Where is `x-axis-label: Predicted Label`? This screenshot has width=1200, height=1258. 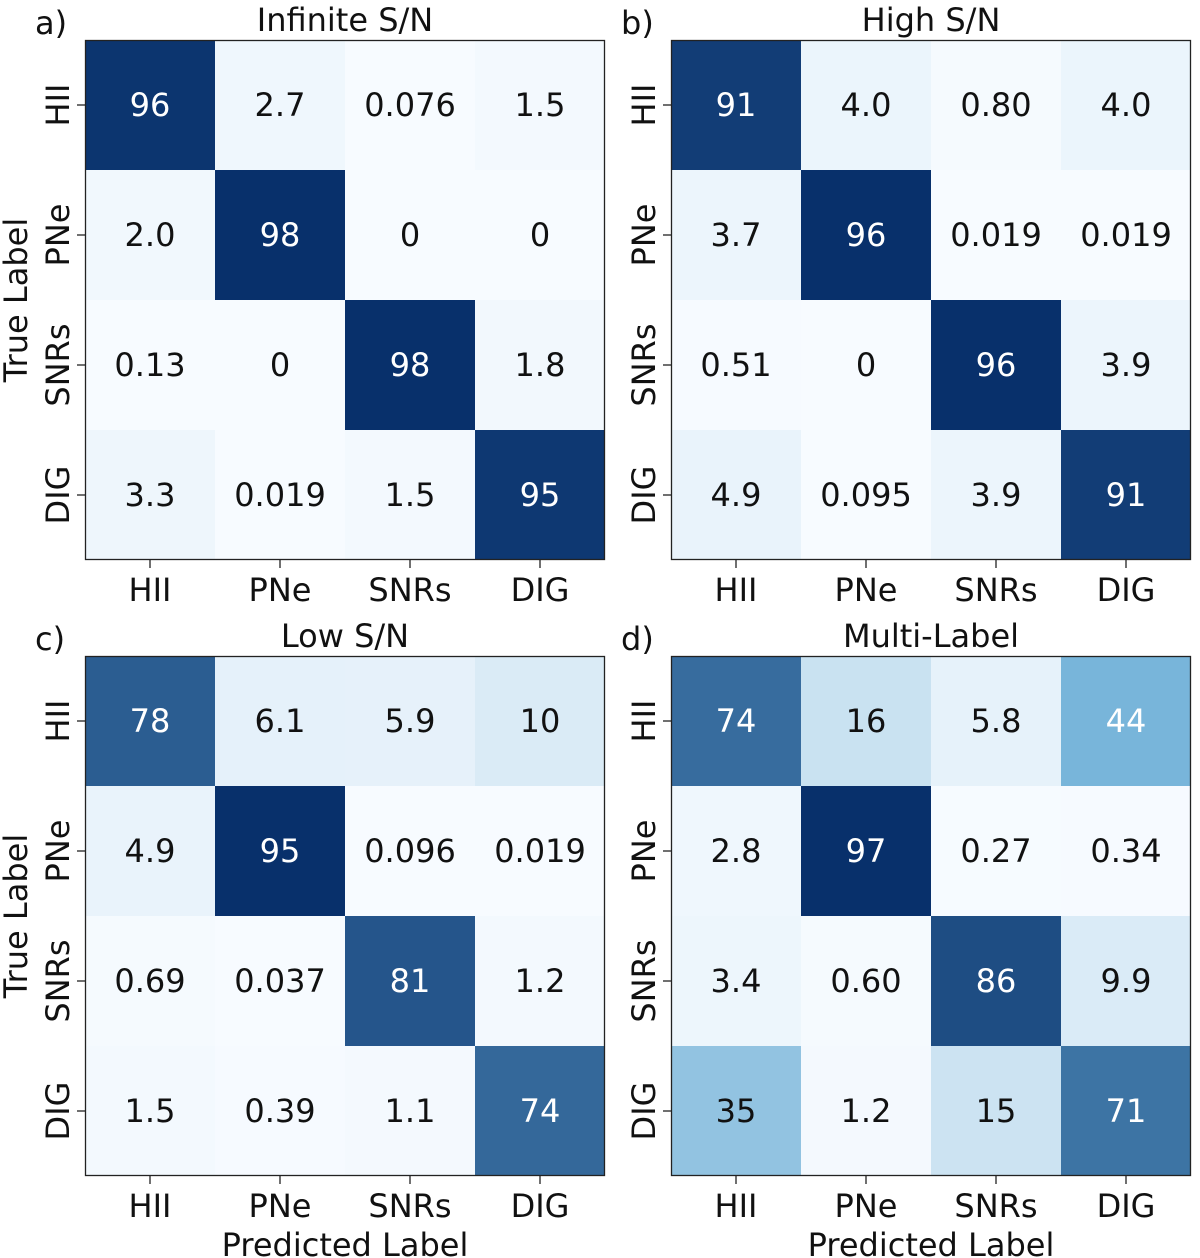 x-axis-label: Predicted Label is located at coordinates (931, 1242).